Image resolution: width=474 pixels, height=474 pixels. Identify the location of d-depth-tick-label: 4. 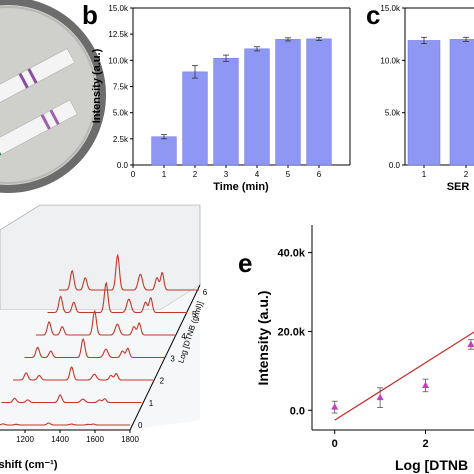
(183, 336).